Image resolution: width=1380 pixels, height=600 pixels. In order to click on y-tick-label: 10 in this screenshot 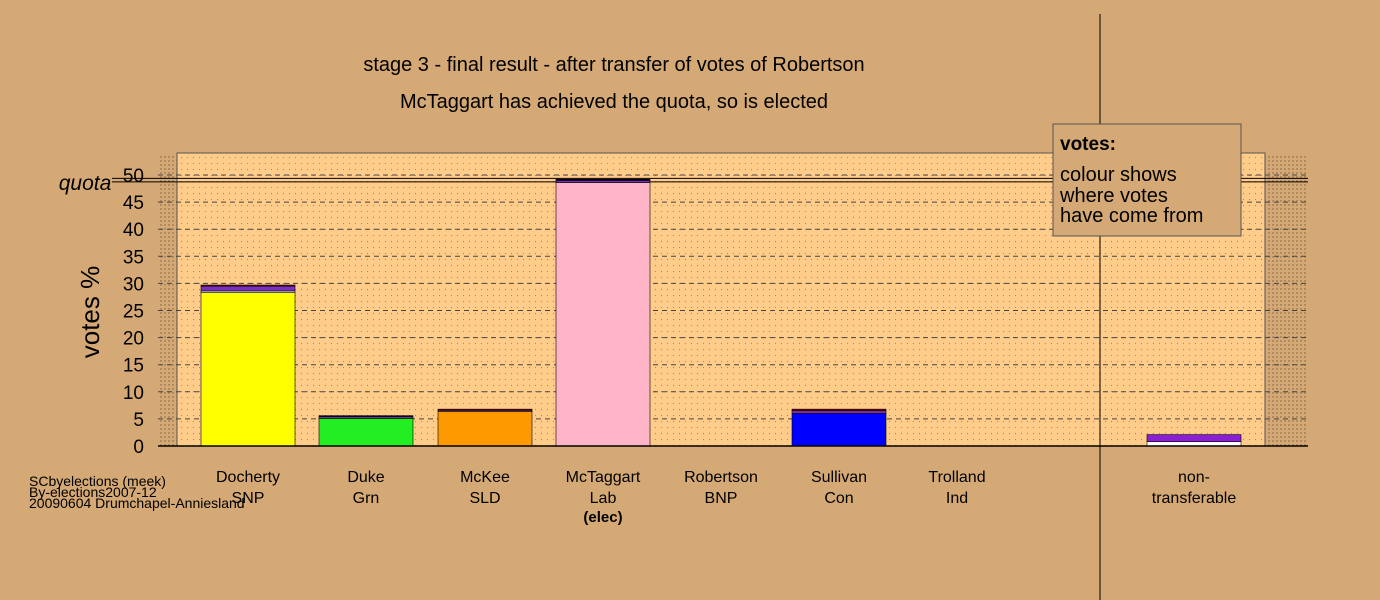, I will do `click(133, 393)`.